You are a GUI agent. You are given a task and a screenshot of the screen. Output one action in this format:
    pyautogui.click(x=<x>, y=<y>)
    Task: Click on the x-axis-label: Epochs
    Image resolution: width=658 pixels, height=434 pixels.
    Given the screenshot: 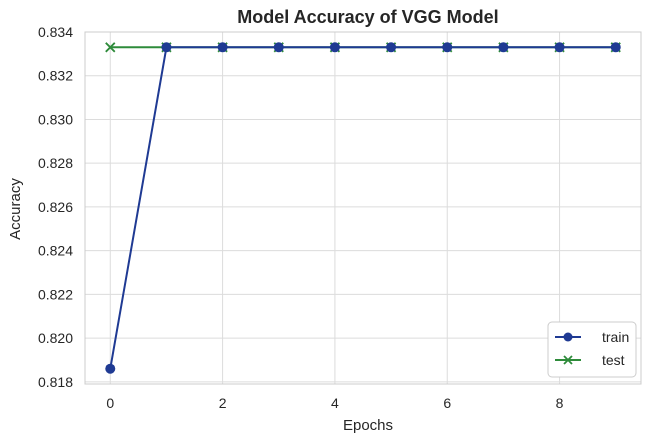 What is the action you would take?
    pyautogui.click(x=368, y=425)
    